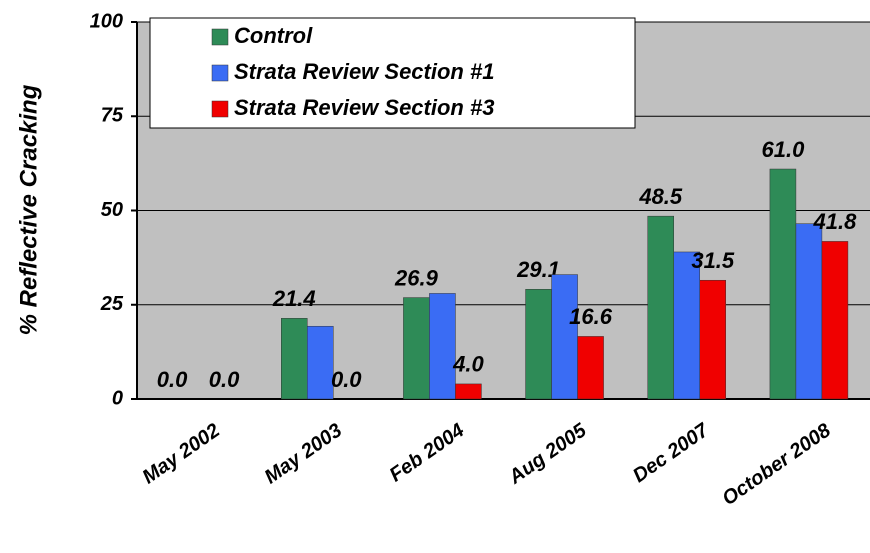 The width and height of the screenshot is (870, 553). What do you see at coordinates (835, 221) in the screenshot?
I see `value-label: 41.8` at bounding box center [835, 221].